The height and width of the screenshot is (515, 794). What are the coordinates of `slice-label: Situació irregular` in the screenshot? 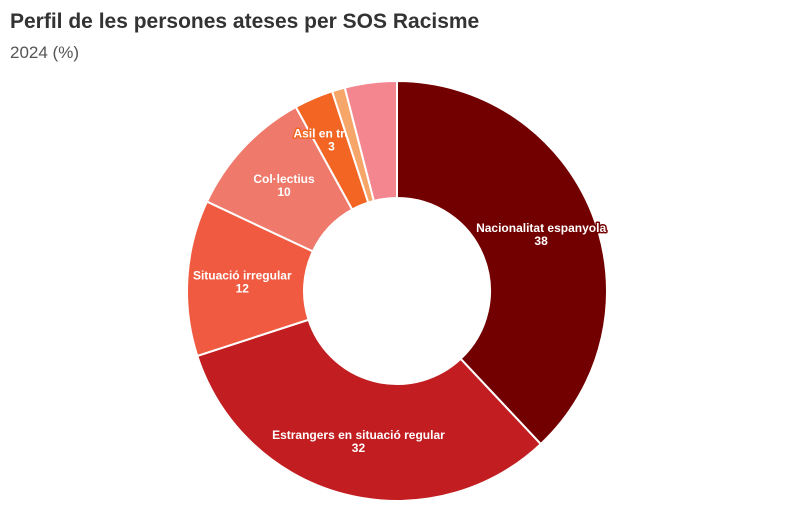 It's located at (242, 275).